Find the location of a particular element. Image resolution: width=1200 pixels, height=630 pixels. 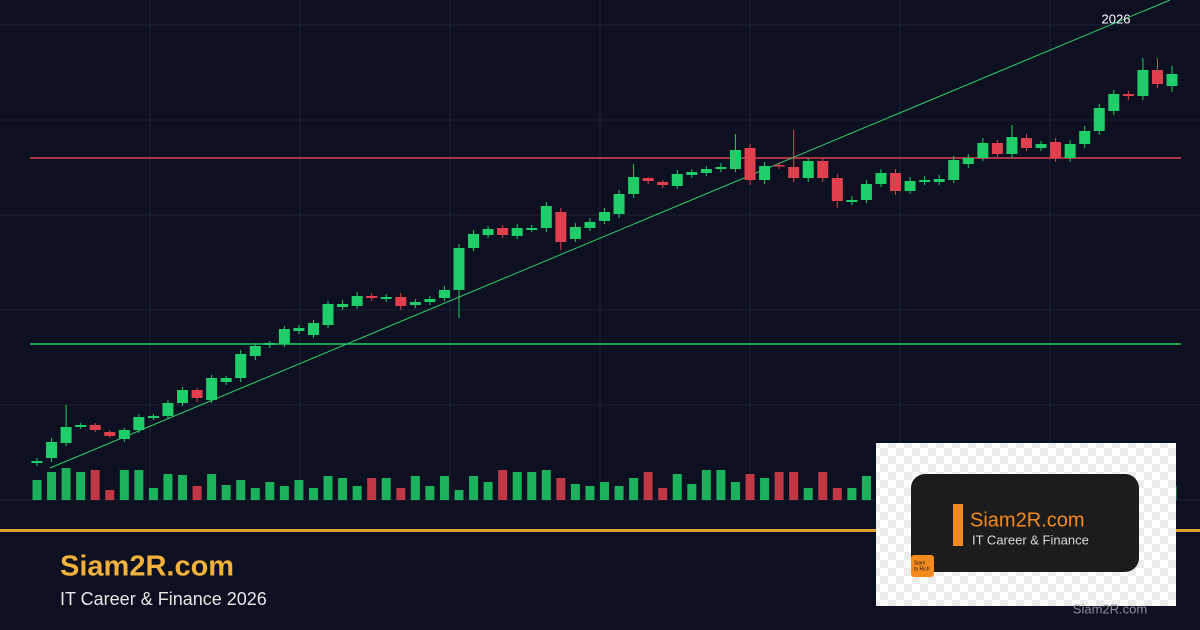

subtitle: IT Career & Finance 2026 is located at coordinates (163, 599).